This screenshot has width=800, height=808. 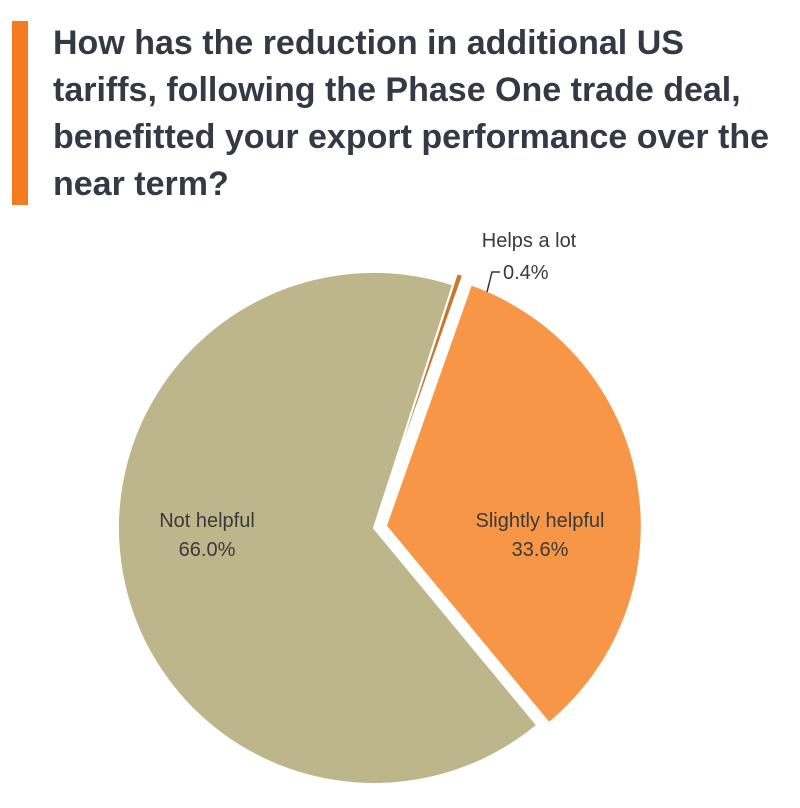 What do you see at coordinates (207, 550) in the screenshot?
I see `data-label-not-helpful-value: 66.0%` at bounding box center [207, 550].